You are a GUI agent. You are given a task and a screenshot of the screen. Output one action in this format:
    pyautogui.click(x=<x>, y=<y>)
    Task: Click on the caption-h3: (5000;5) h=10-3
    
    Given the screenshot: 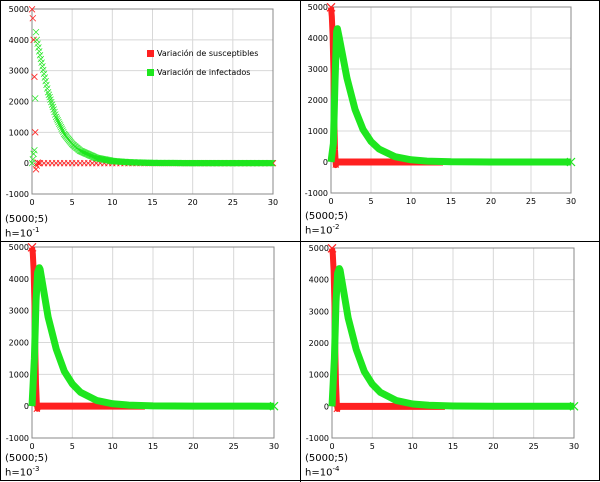 What is the action you would take?
    pyautogui.click(x=26, y=465)
    